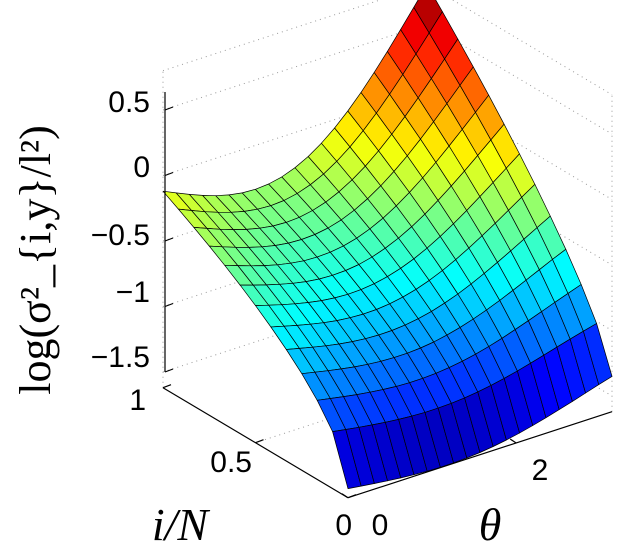 The height and width of the screenshot is (559, 622). Describe the element at coordinates (343, 525) in the screenshot. I see `y-tick-label: 0` at that location.